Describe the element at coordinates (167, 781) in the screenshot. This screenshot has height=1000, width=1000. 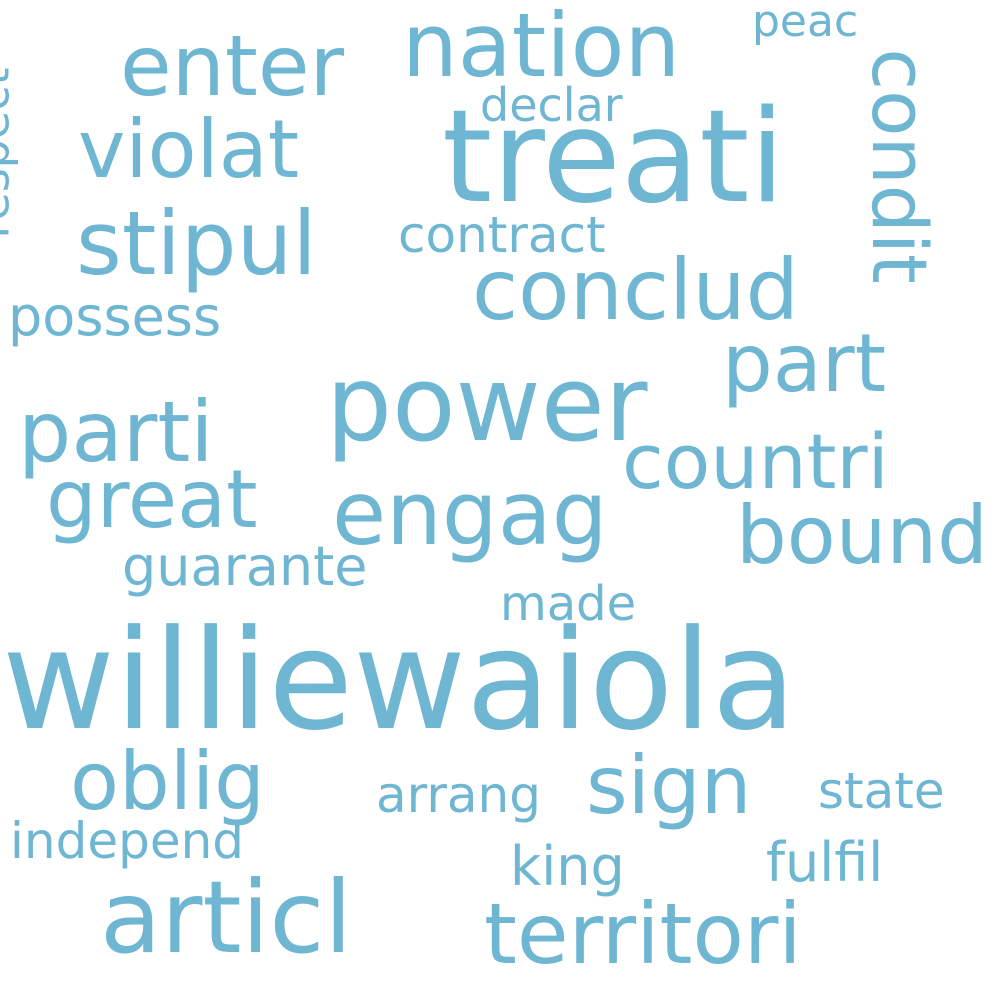
I see `word-oblig: oblig` at that location.